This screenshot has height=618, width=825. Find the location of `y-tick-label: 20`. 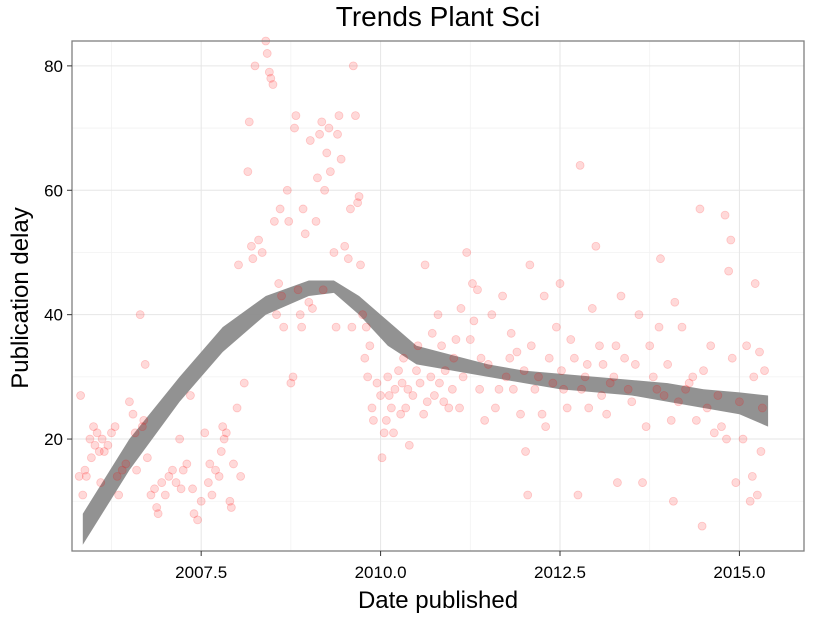

y-tick-label: 20 is located at coordinates (53, 439).